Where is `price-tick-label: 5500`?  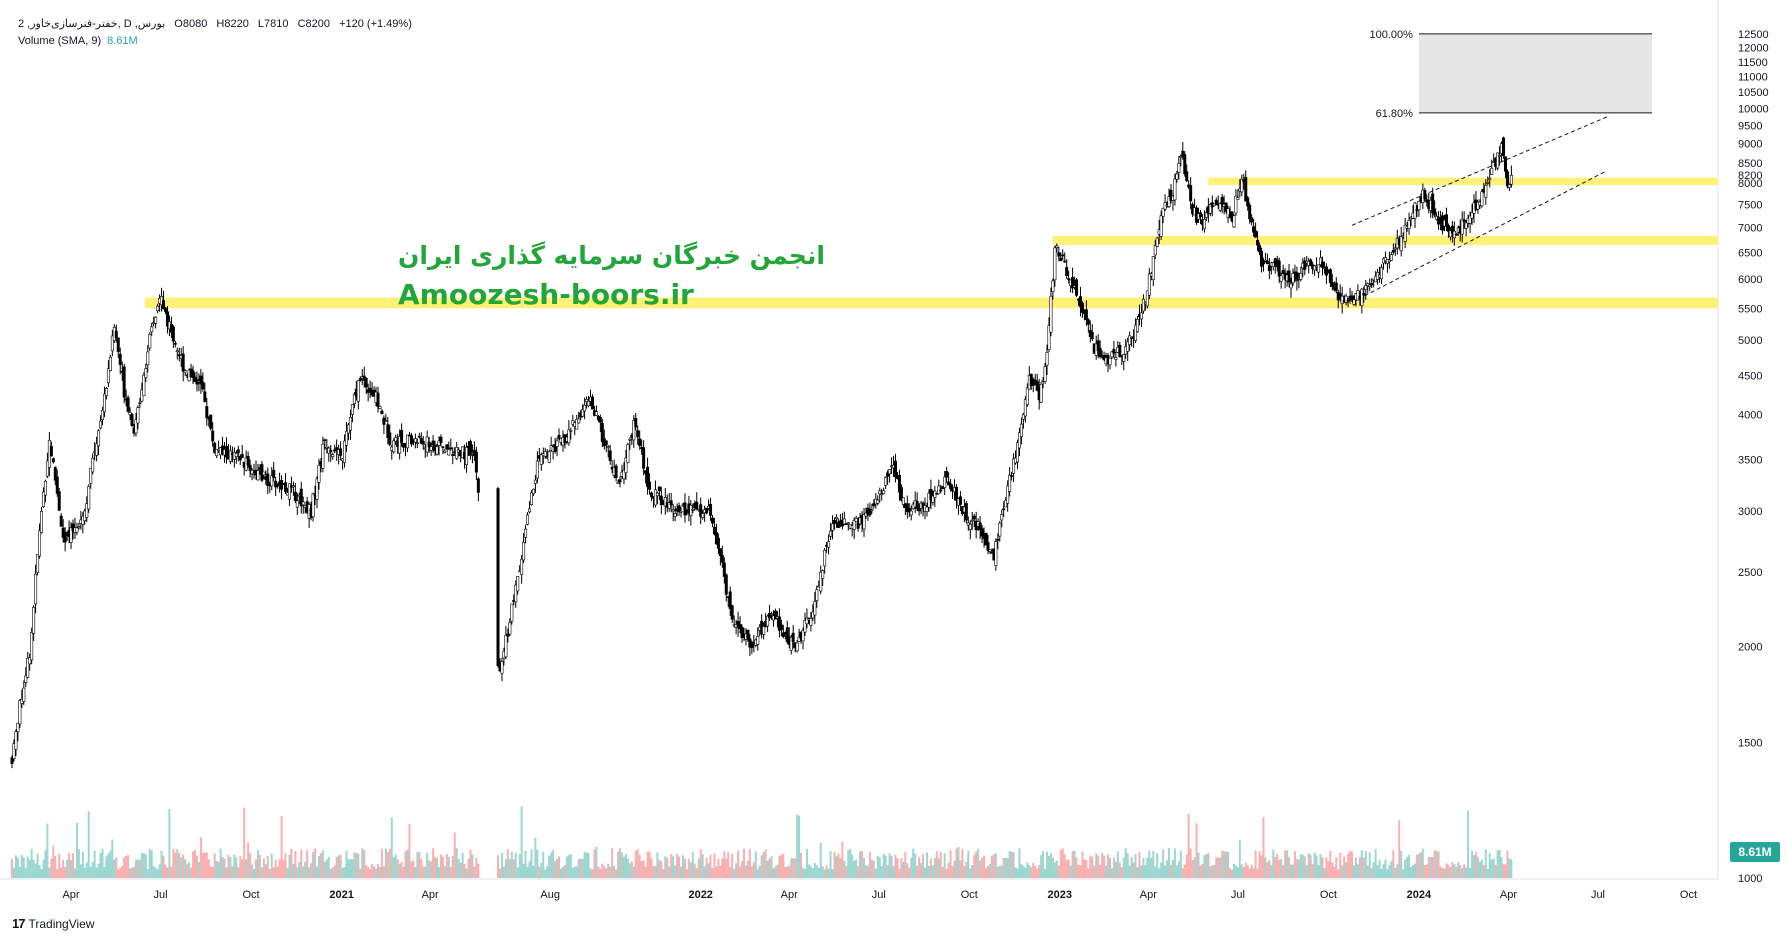 price-tick-label: 5500 is located at coordinates (1750, 309).